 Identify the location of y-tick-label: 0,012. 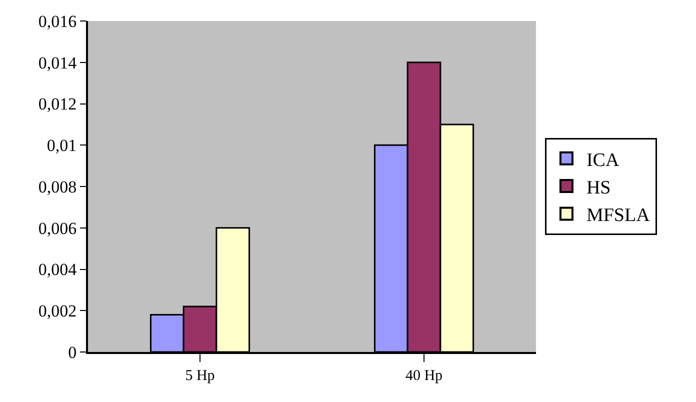
(57, 104).